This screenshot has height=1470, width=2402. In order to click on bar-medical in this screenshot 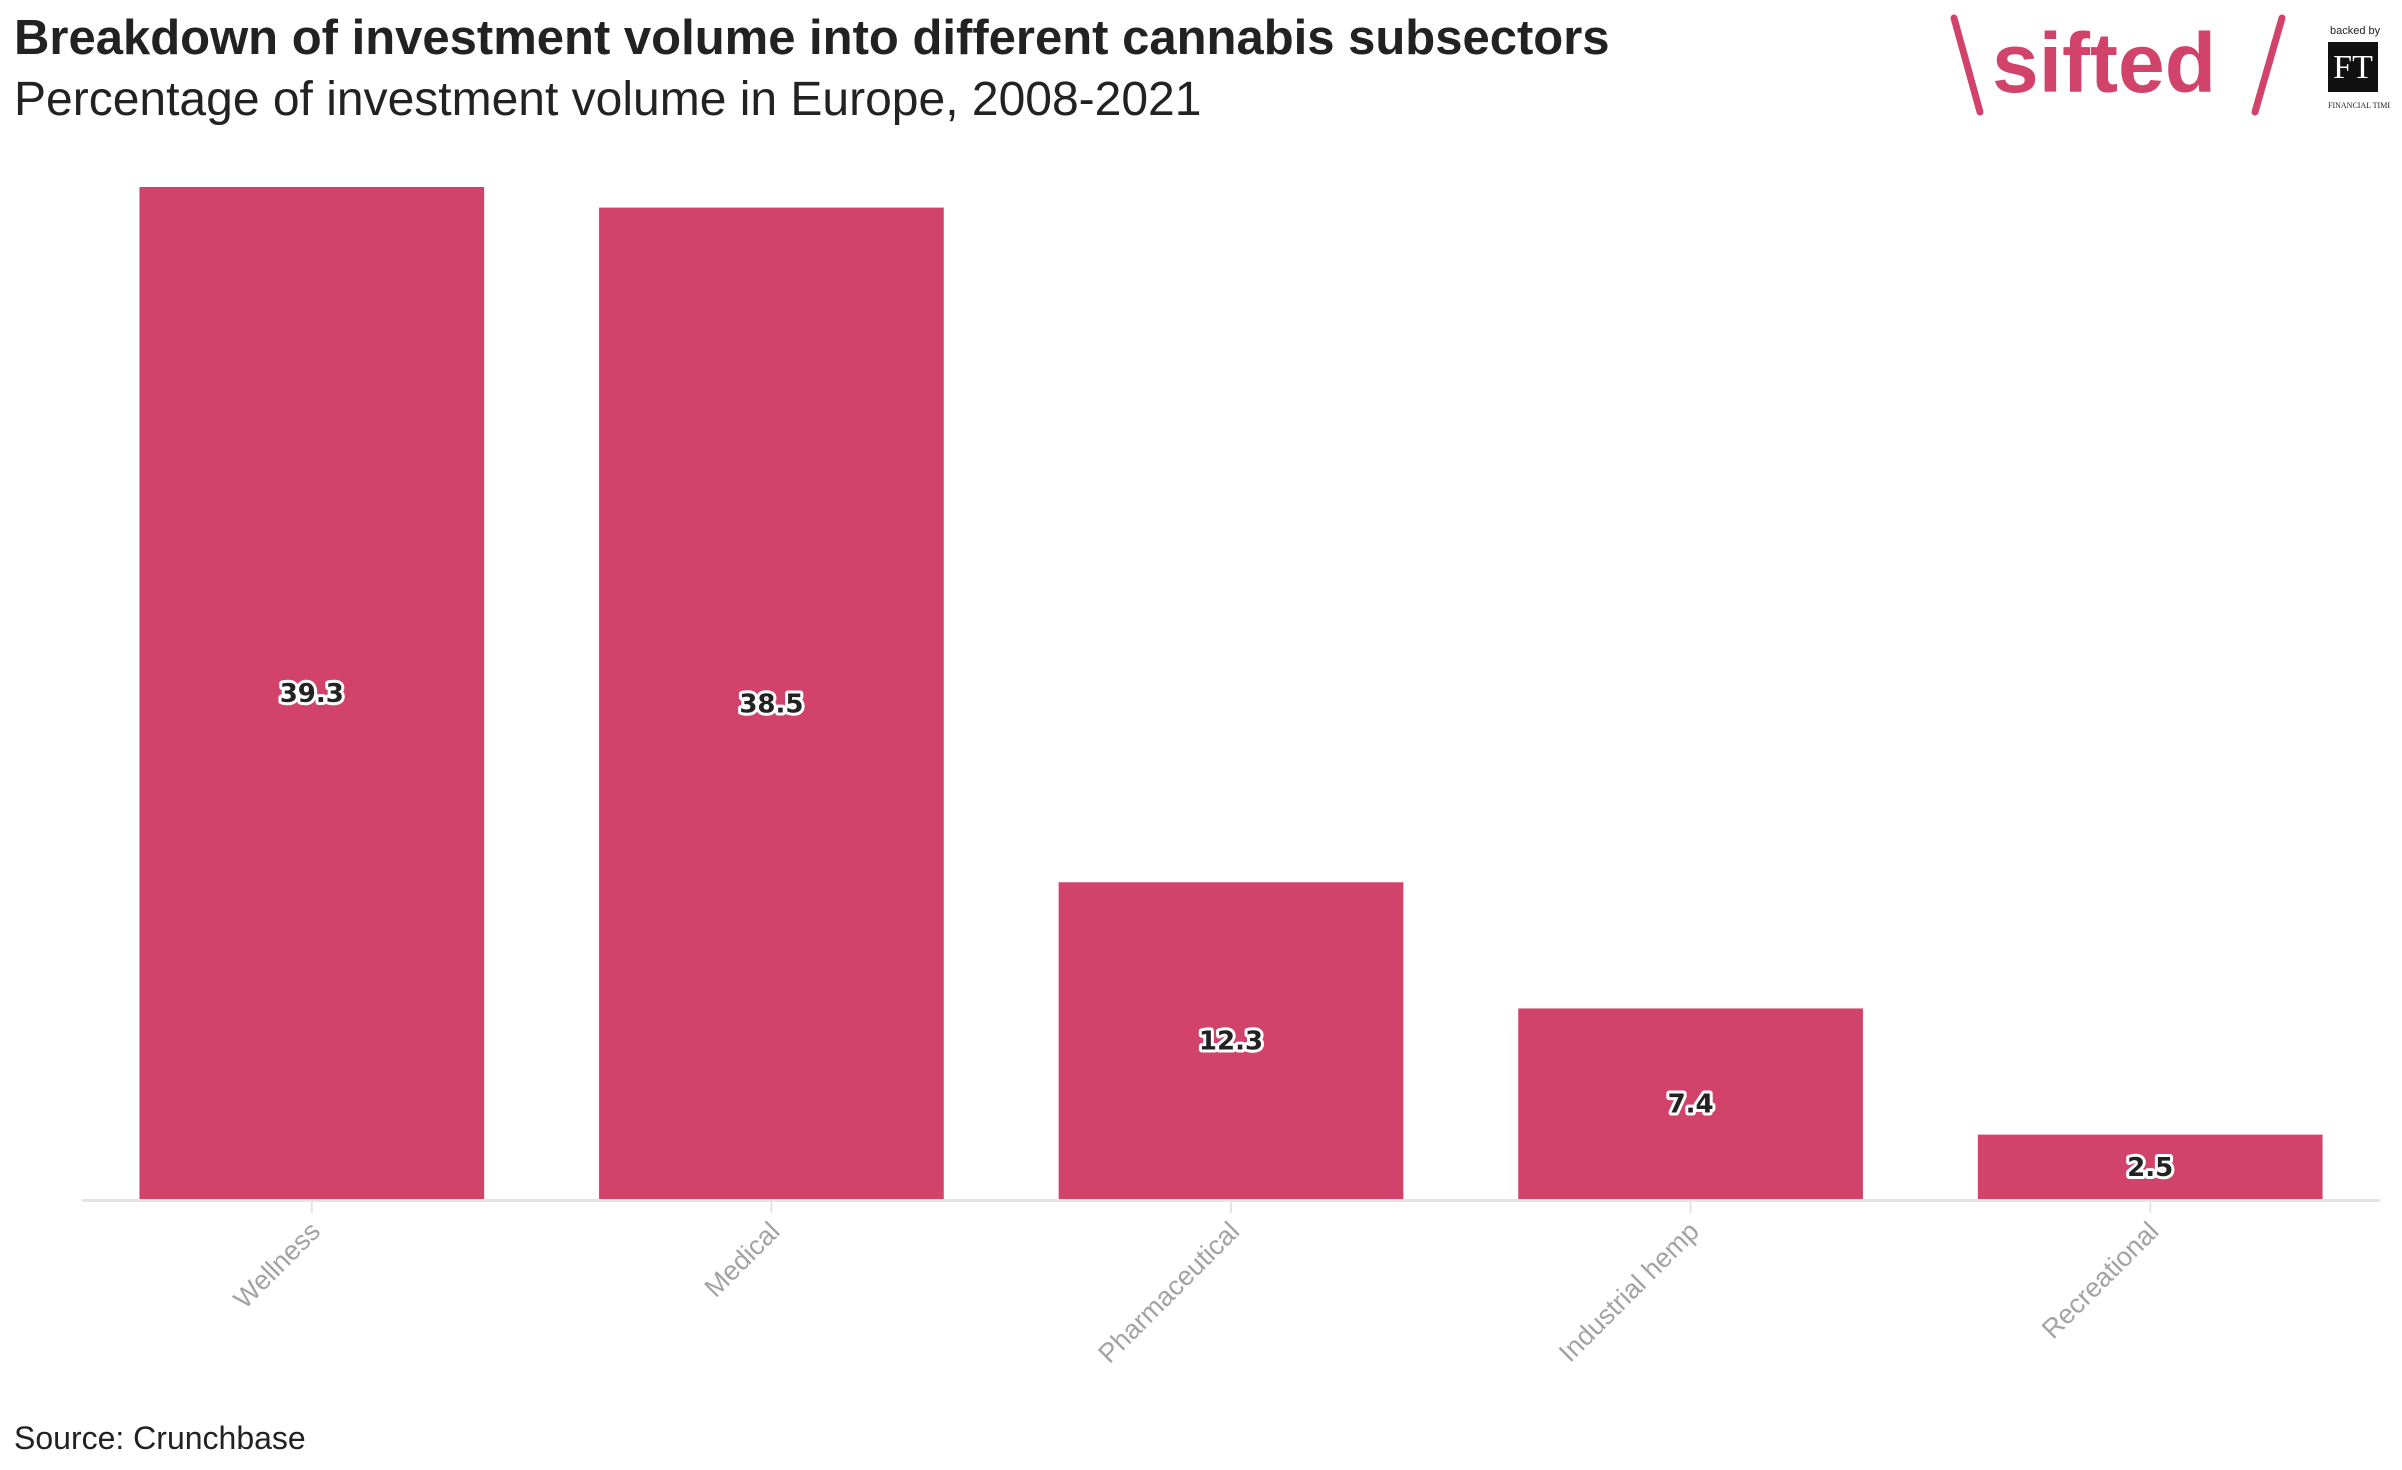, I will do `click(771, 703)`.